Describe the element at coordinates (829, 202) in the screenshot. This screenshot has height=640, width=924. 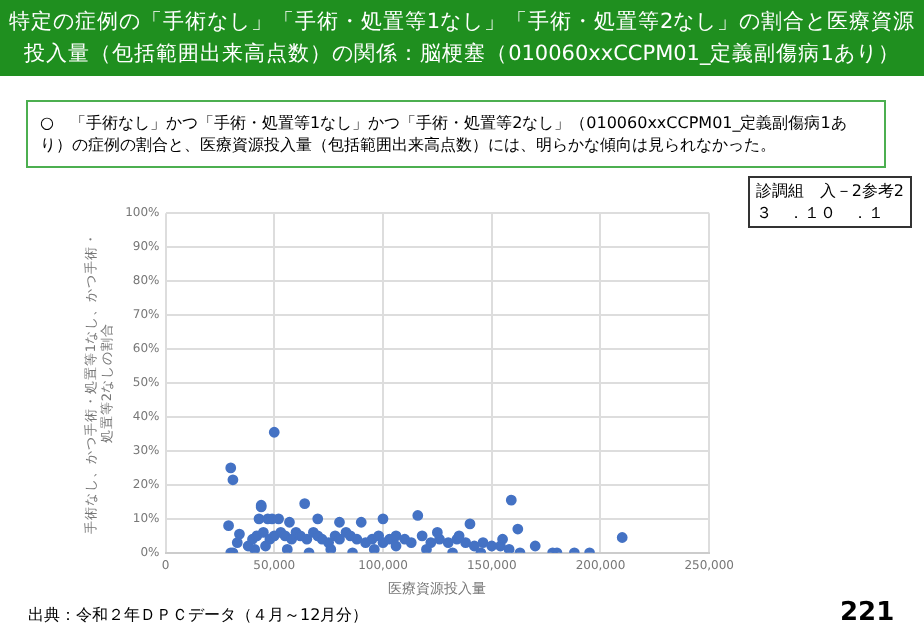
I see `text: 診調組 入－2参考2 ３ ．１０ ．１` at that location.